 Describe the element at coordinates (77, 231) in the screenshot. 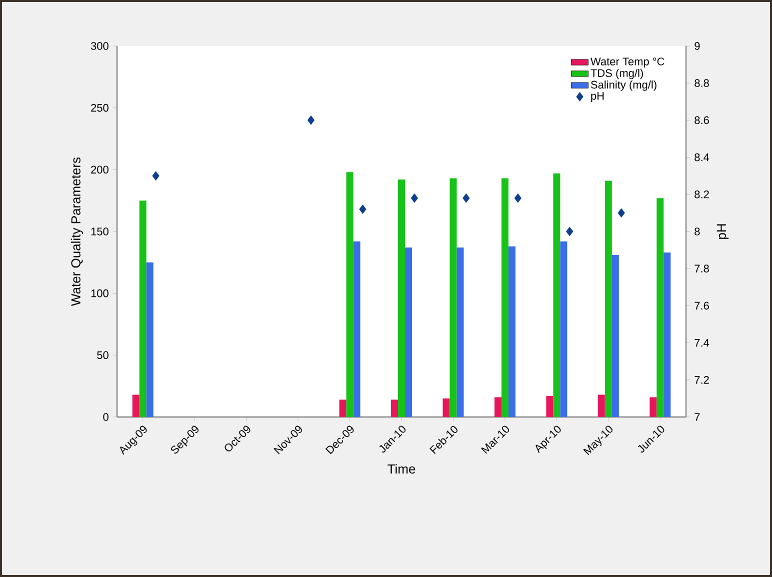

I see `y-axis-title: Water Quality Parameters` at that location.